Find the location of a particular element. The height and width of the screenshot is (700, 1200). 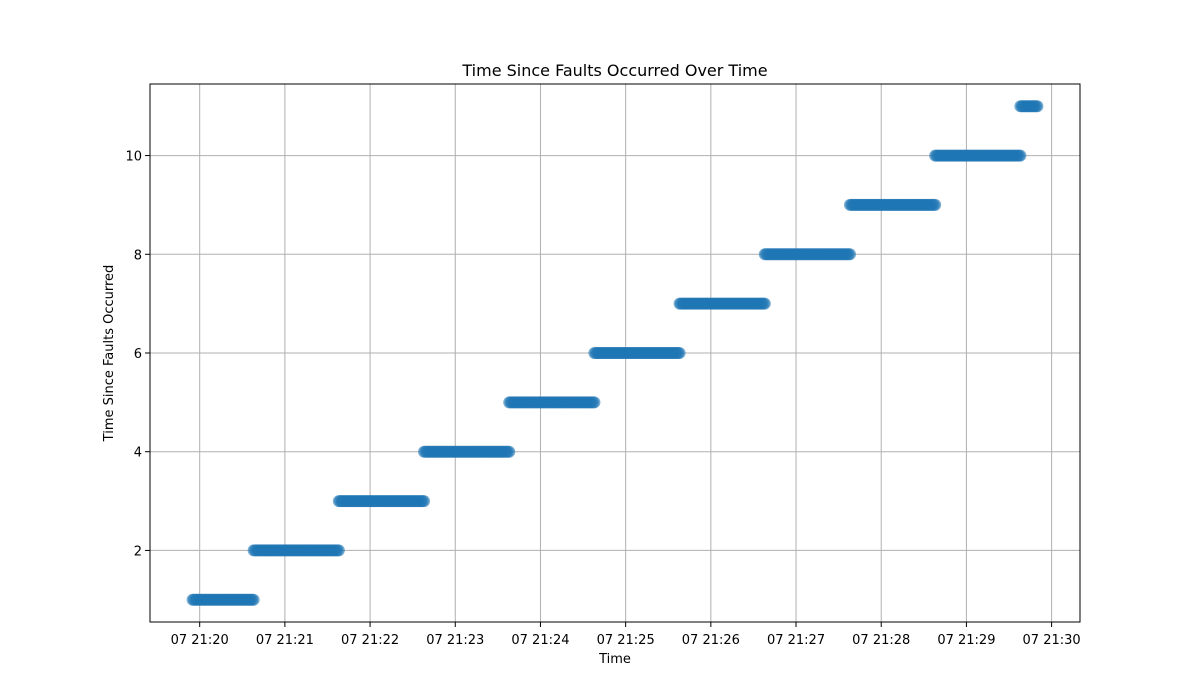

y-axis-ticks: 2 4 6 8 10 is located at coordinates (137, 354).